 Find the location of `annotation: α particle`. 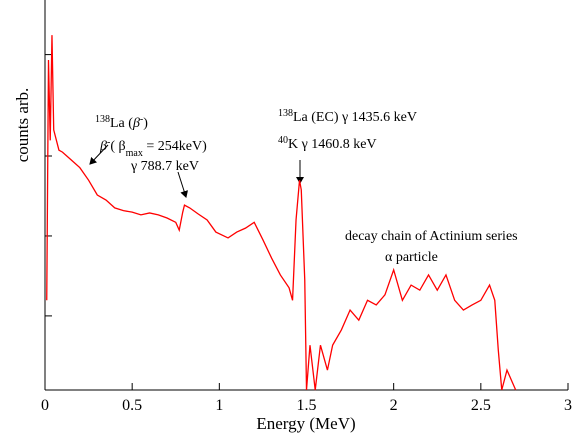

annotation: α particle is located at coordinates (411, 257).